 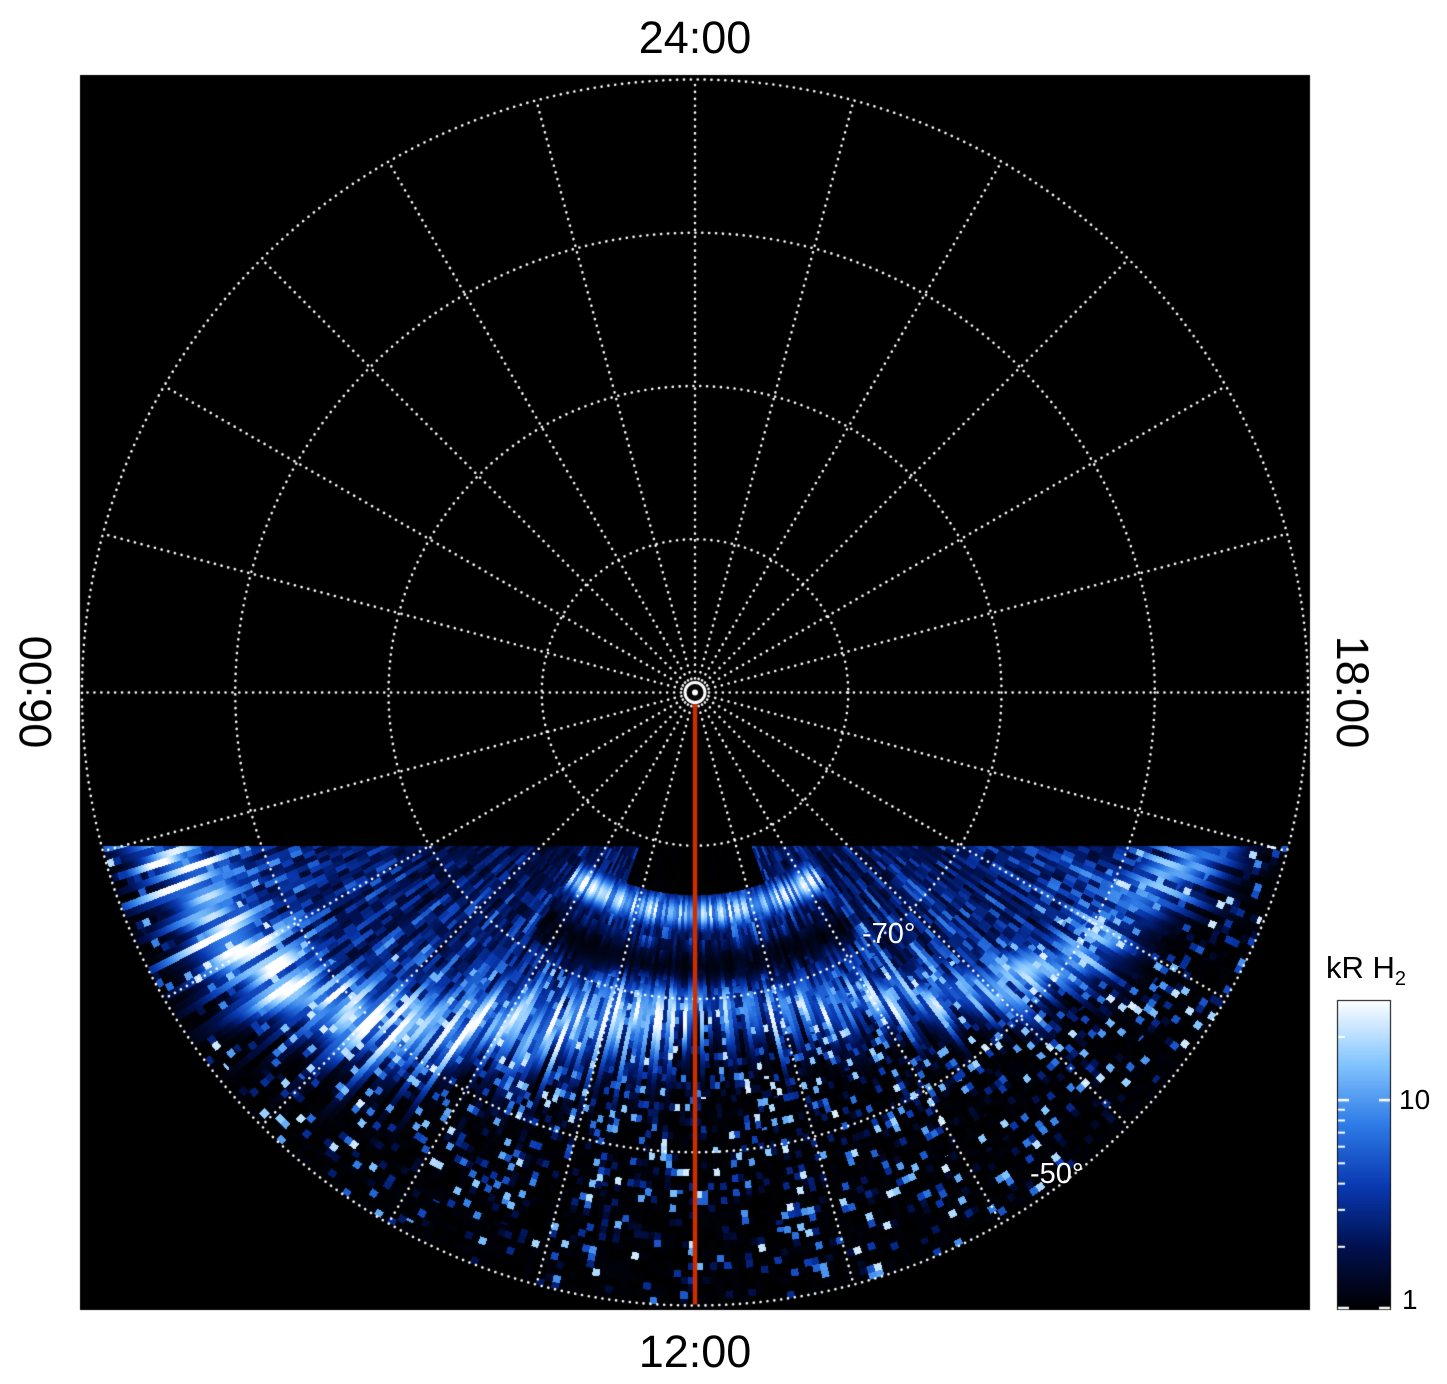 I want to click on colorbar-tick-label-10: 10, so click(x=1415, y=1099).